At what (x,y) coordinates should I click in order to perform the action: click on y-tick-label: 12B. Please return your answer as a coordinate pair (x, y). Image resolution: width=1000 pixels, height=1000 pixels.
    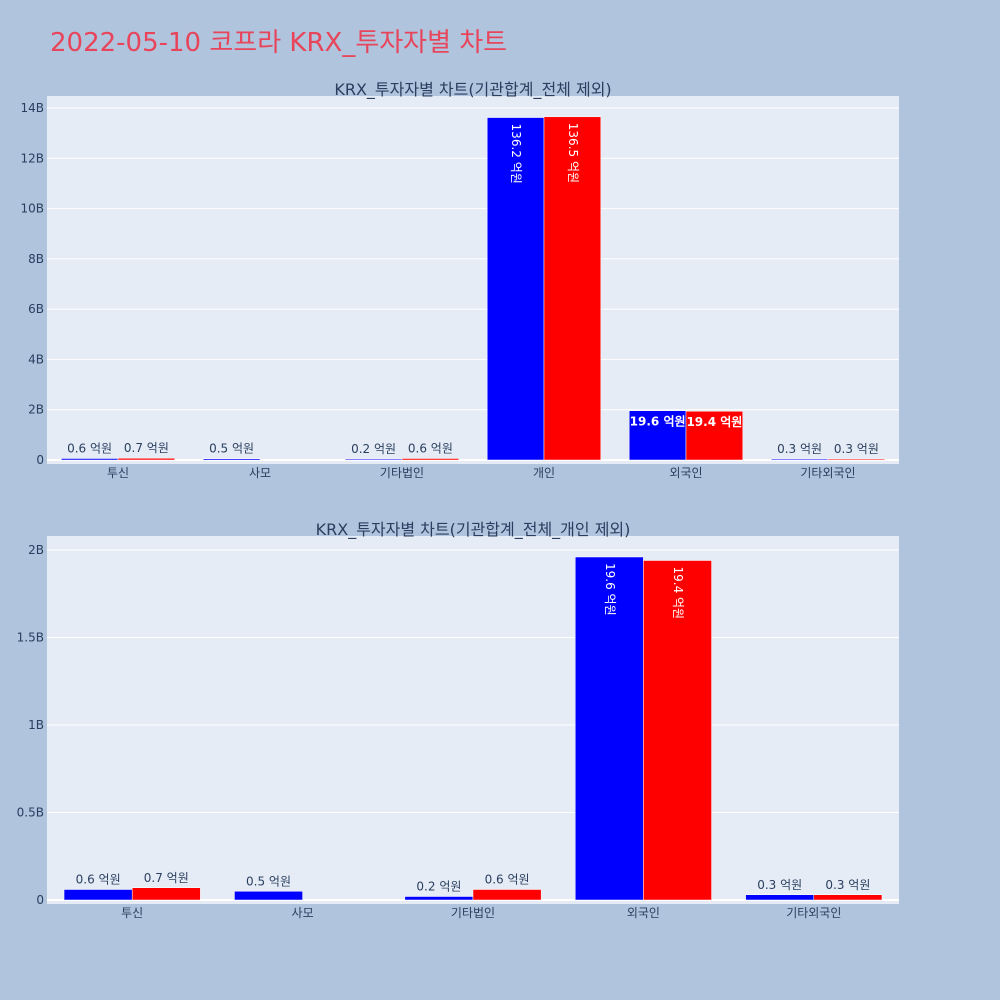
    Looking at the image, I should click on (32, 158).